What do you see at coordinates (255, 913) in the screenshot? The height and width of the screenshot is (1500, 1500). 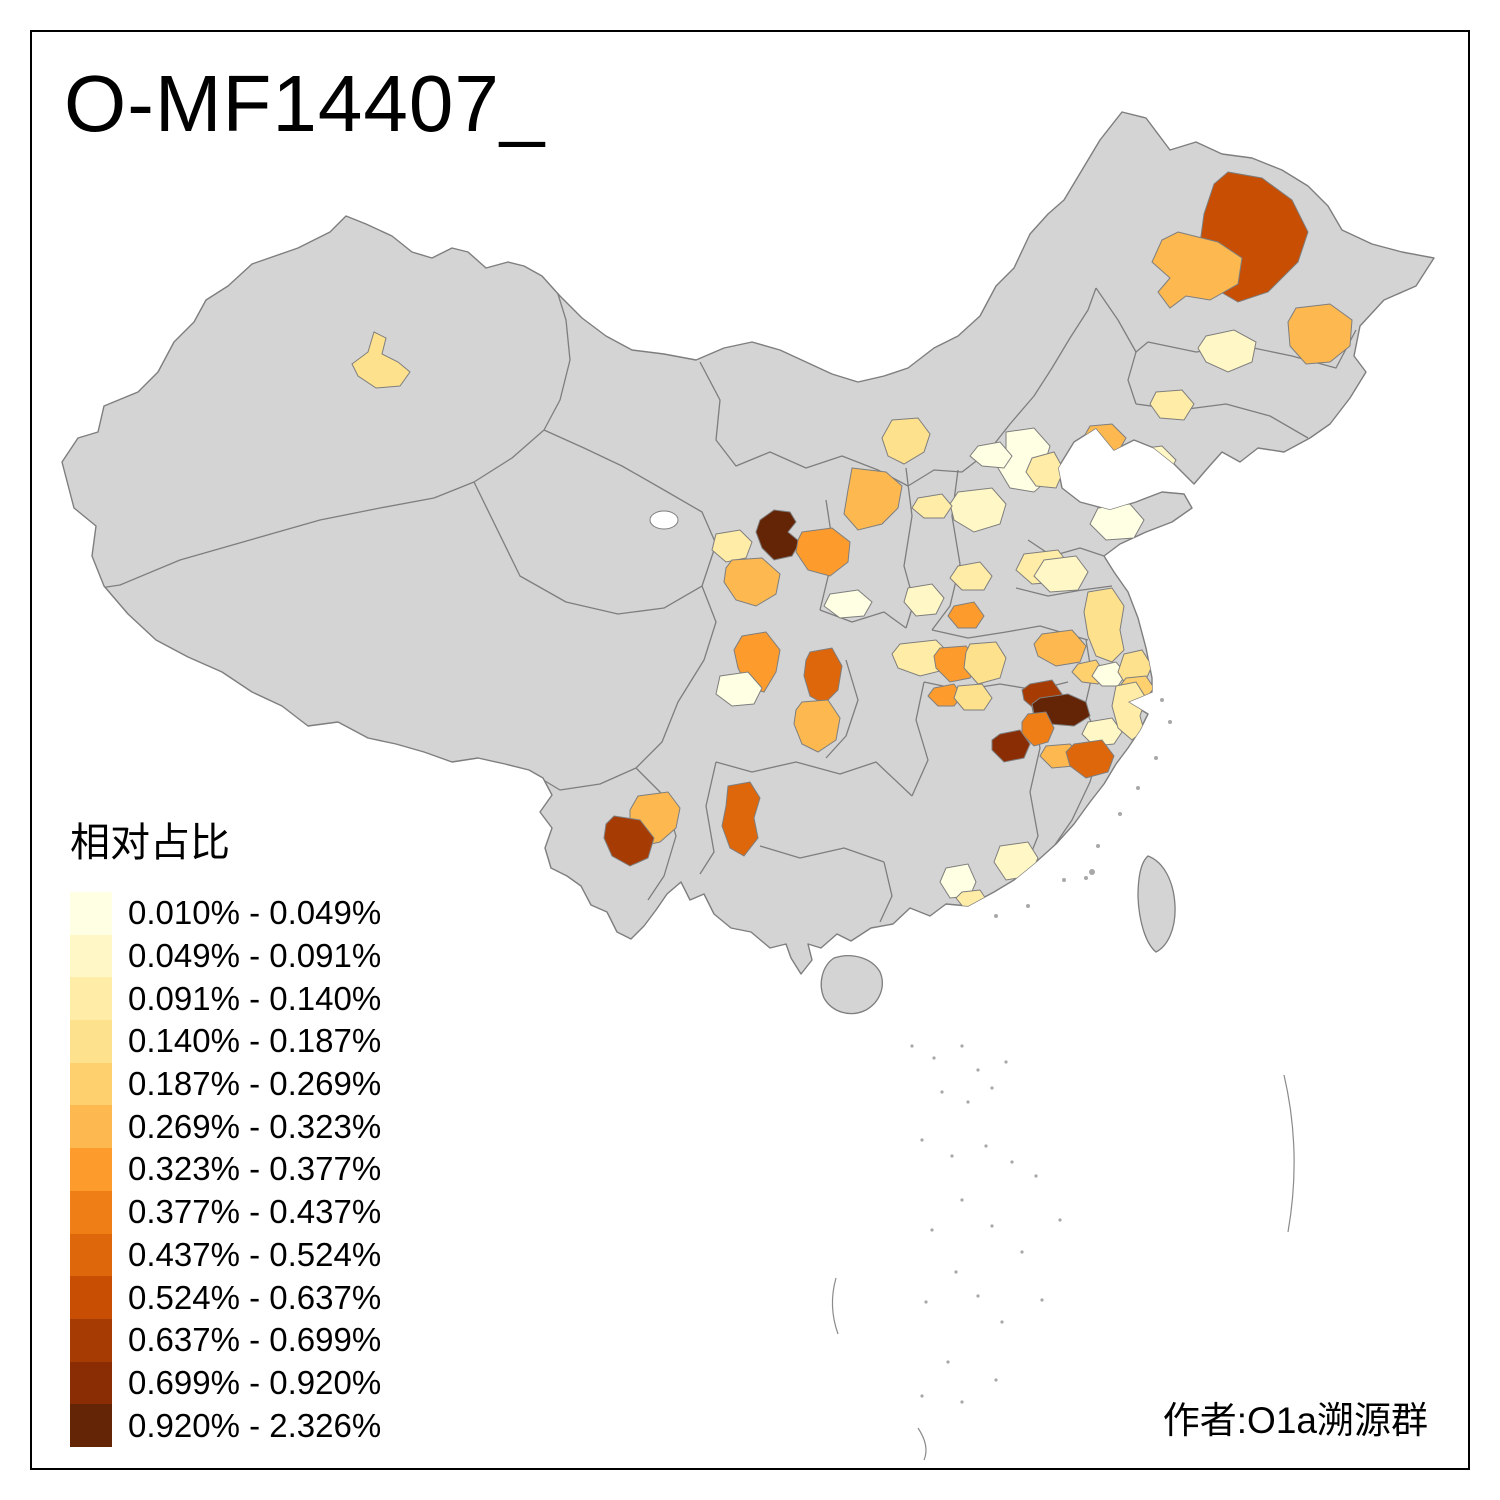 I see `legend-label: 0.010% - 0.049%` at bounding box center [255, 913].